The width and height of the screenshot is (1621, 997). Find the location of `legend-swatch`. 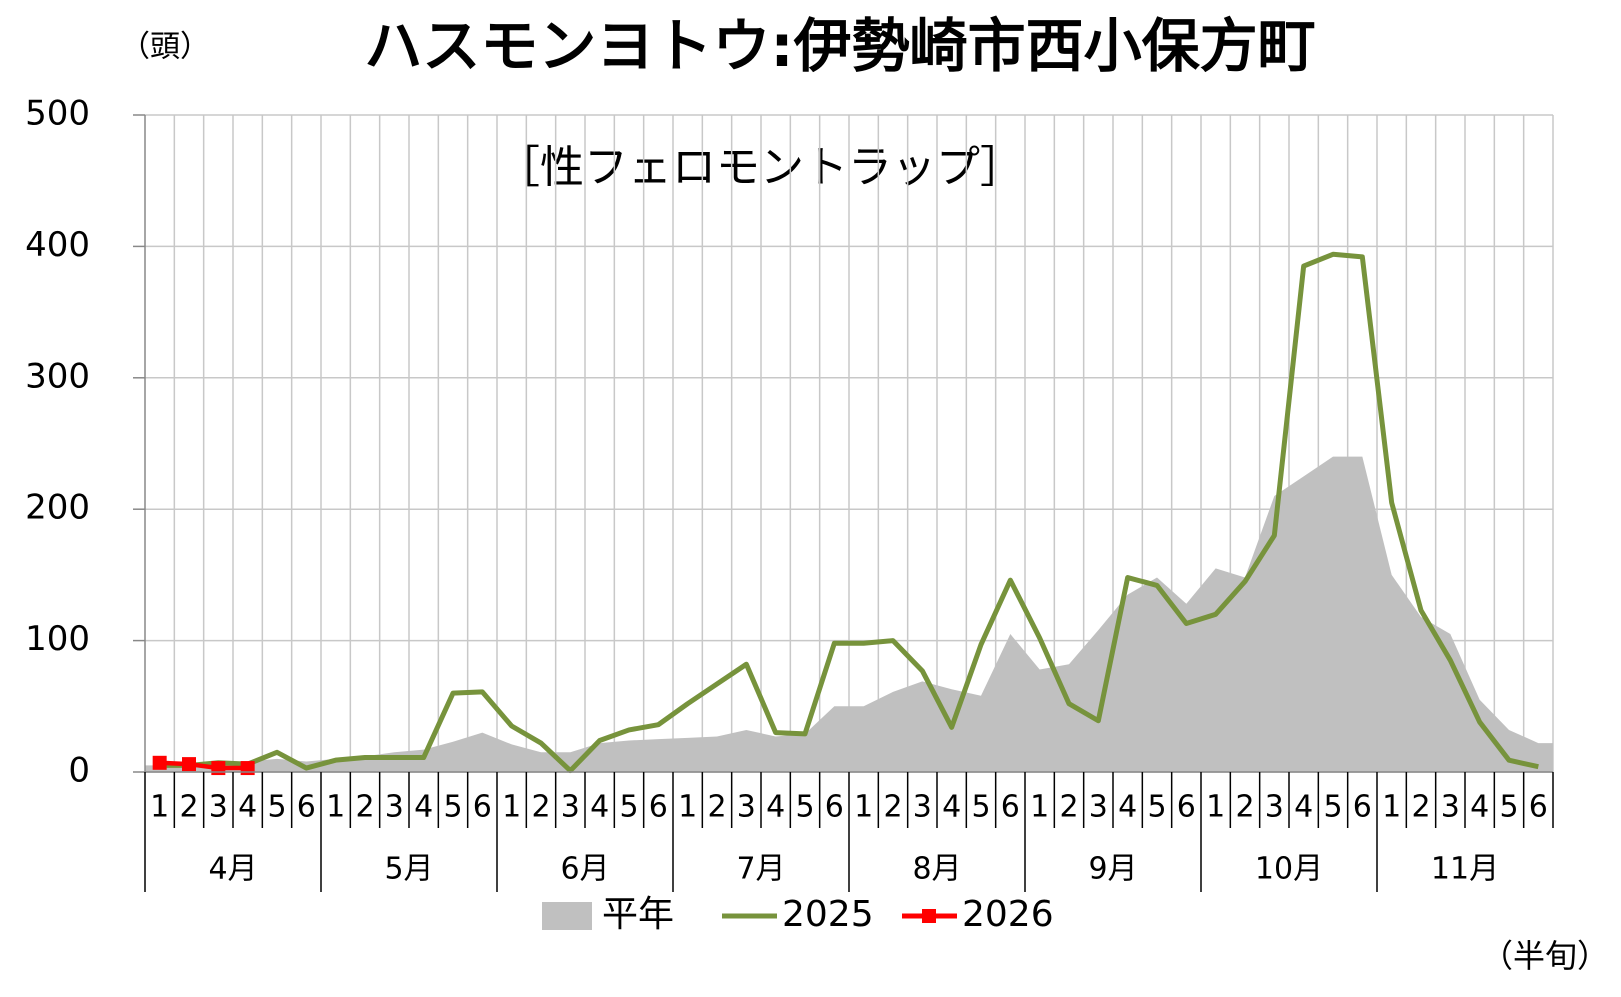

legend-swatch is located at coordinates (567, 916).